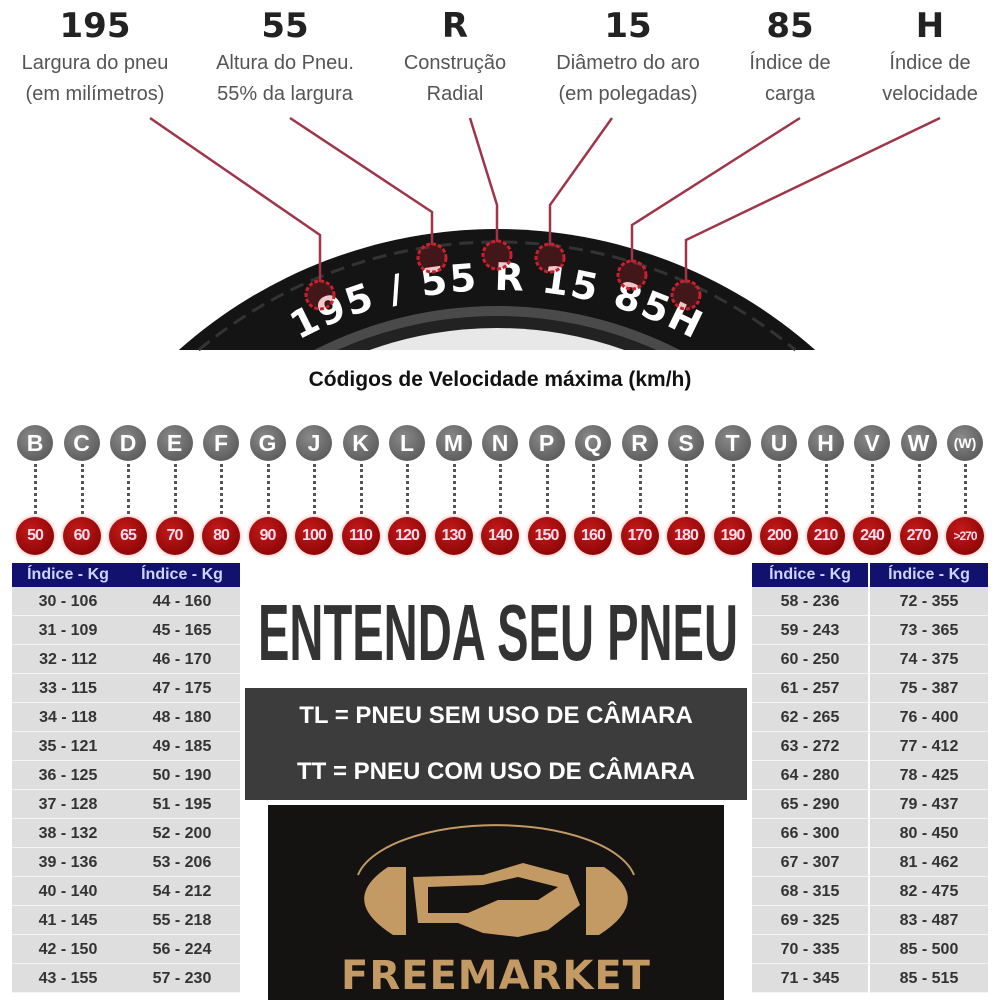  I want to click on handshake-icon, so click(496, 880).